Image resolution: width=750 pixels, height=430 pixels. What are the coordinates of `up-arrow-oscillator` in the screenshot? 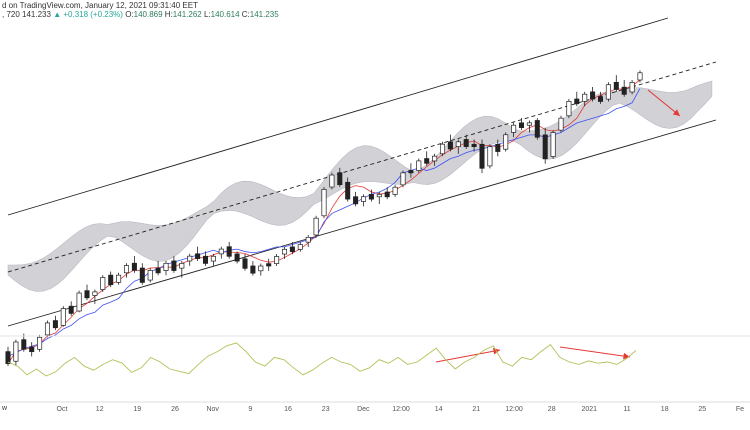 It's located at (468, 355).